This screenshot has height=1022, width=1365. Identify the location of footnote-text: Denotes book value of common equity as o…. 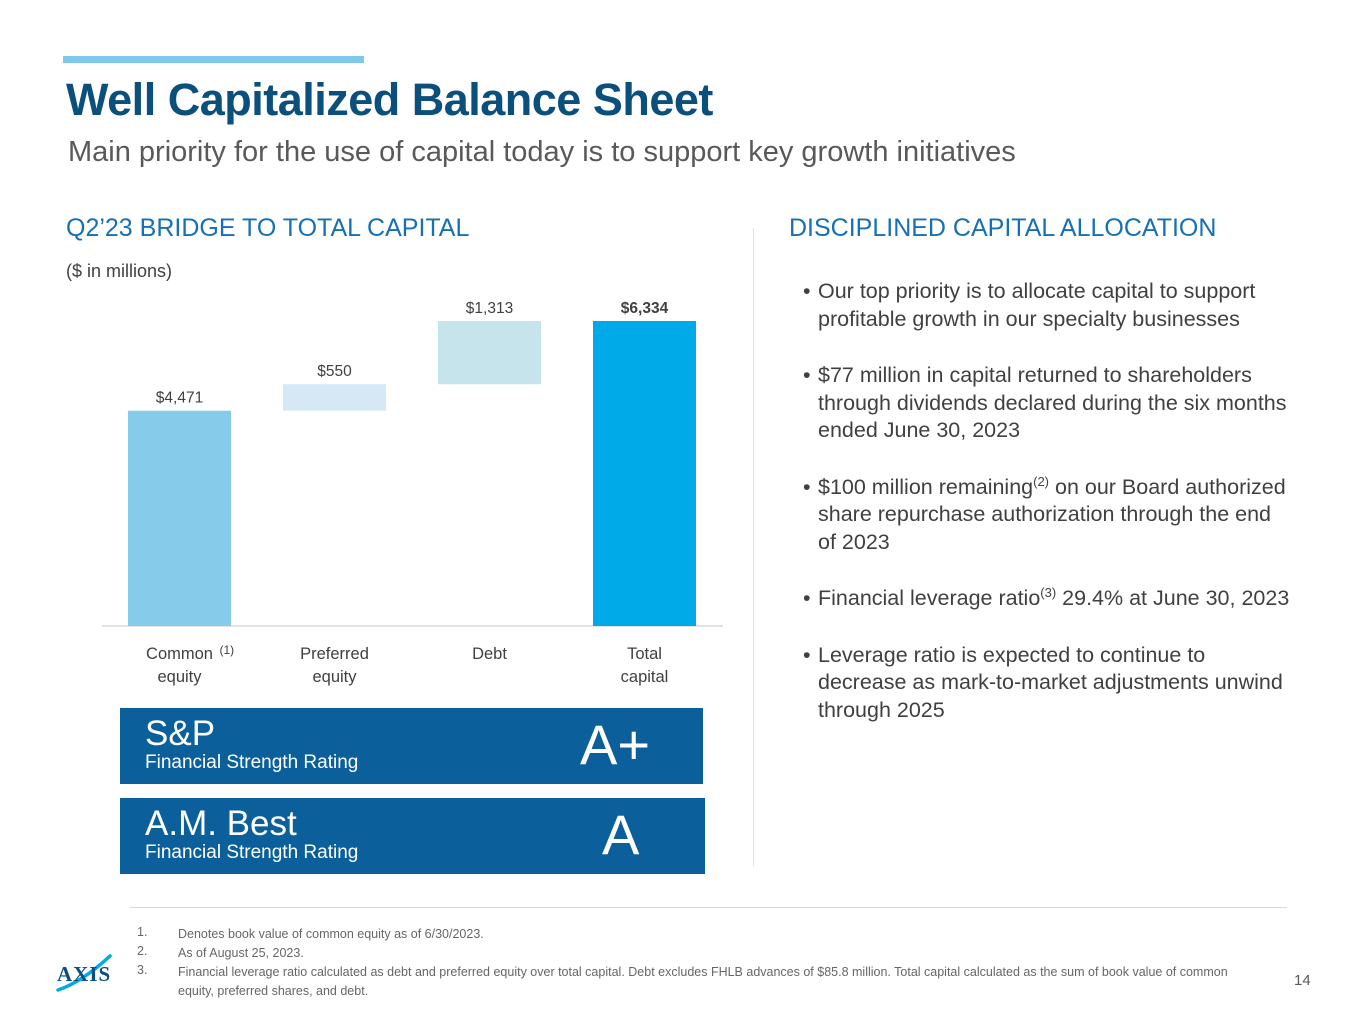
(331, 934).